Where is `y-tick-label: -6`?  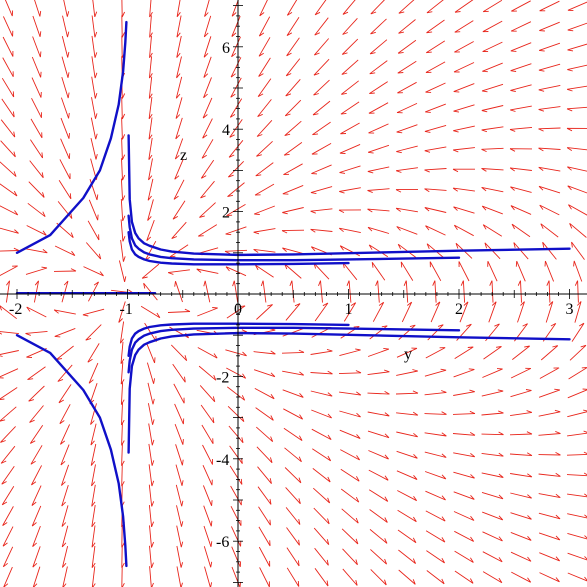
y-tick-label: -6 is located at coordinates (222, 542).